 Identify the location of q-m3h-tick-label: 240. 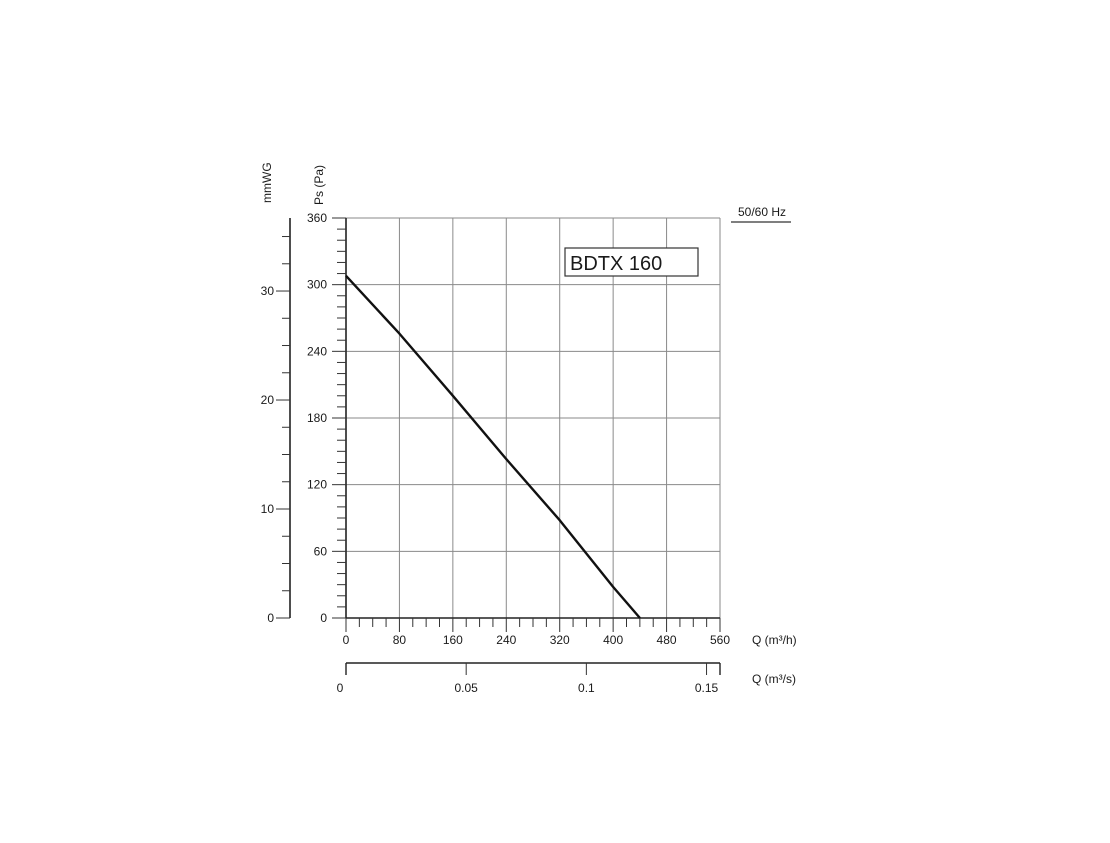
(506, 640).